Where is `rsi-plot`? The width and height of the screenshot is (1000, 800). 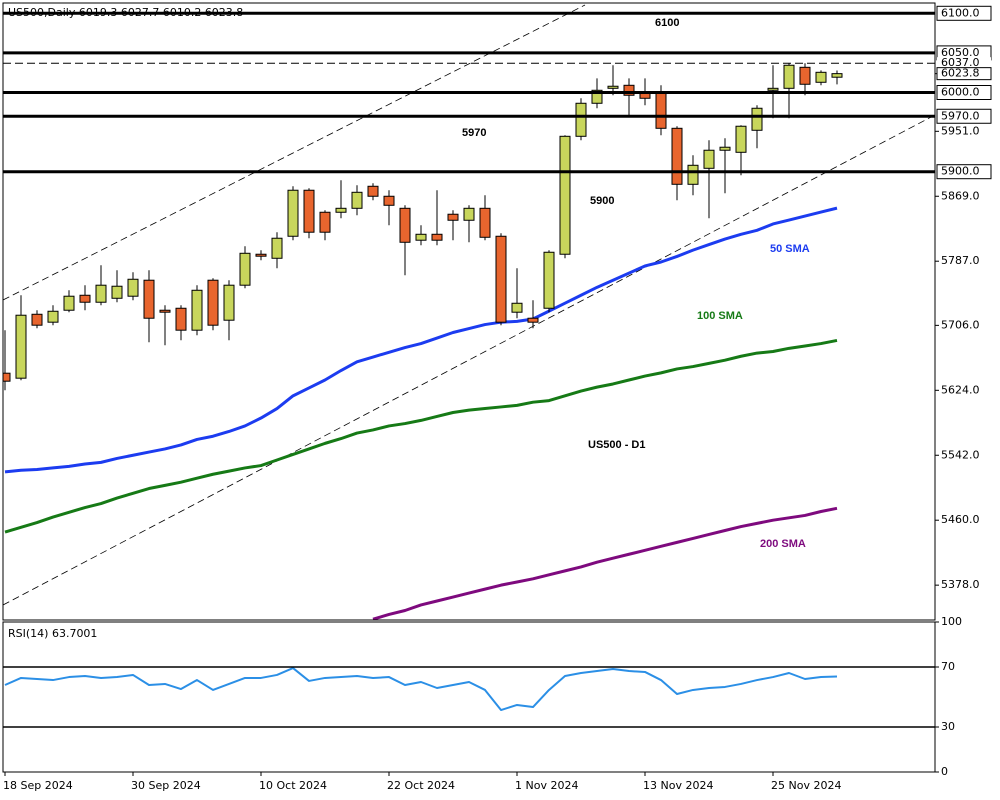 rsi-plot is located at coordinates (421, 689).